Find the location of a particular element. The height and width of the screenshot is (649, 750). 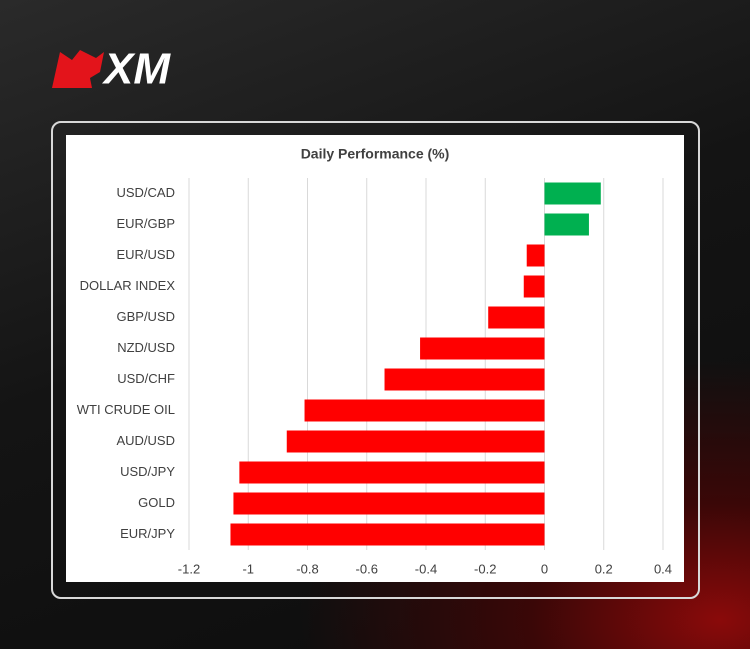

y-tick-label: USD/JPY is located at coordinates (147, 471).